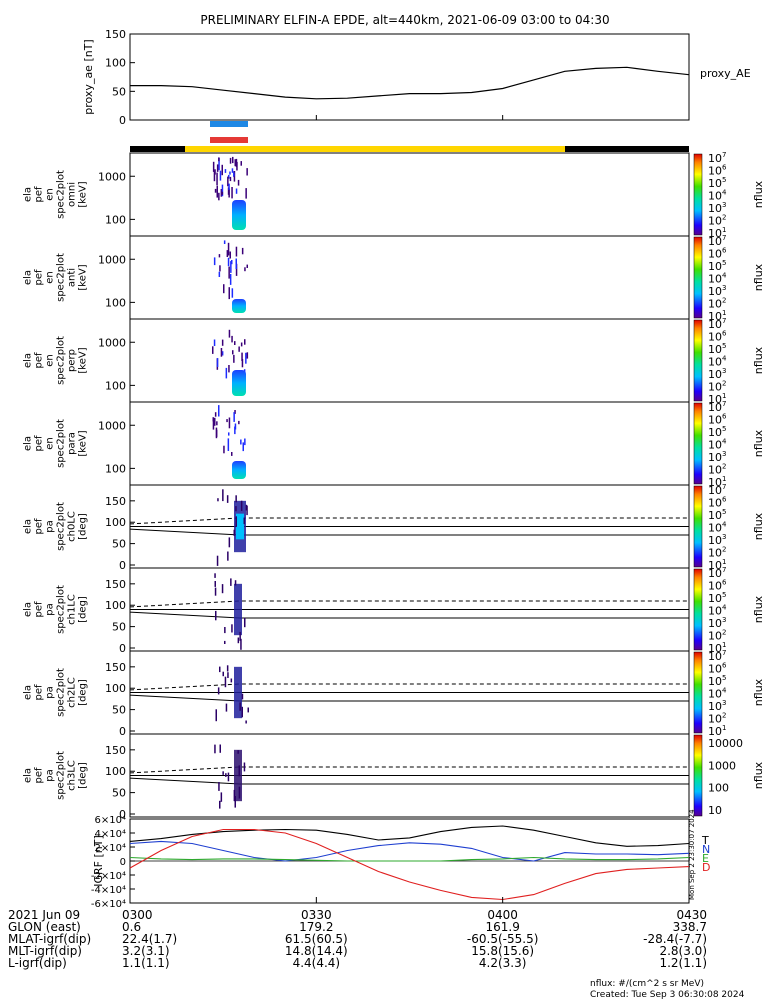  I want to click on status-bar-yellow, so click(375, 149).